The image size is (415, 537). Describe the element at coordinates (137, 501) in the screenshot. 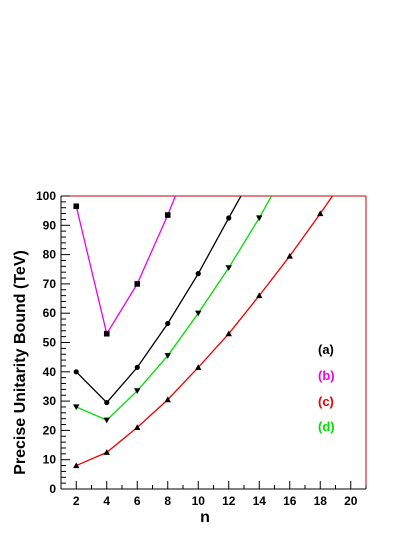

I see `x-tick-label: 6` at that location.